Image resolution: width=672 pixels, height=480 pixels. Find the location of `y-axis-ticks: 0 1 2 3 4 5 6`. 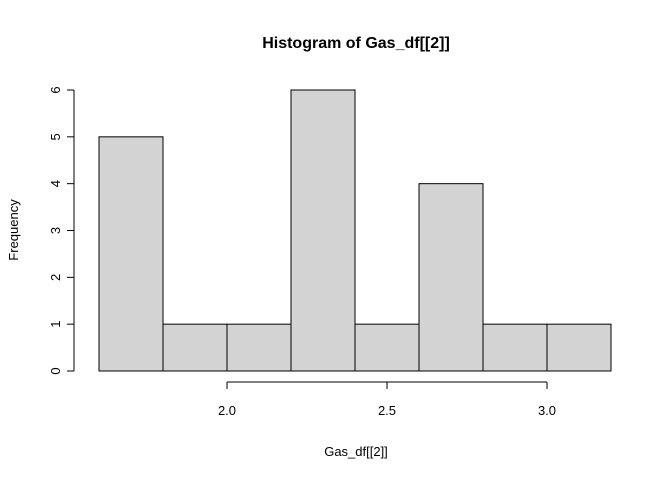

y-axis-ticks: 0 1 2 3 4 5 6 is located at coordinates (61, 230).